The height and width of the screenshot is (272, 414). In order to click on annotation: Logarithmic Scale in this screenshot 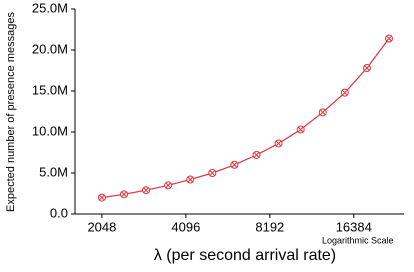, I will do `click(358, 240)`.